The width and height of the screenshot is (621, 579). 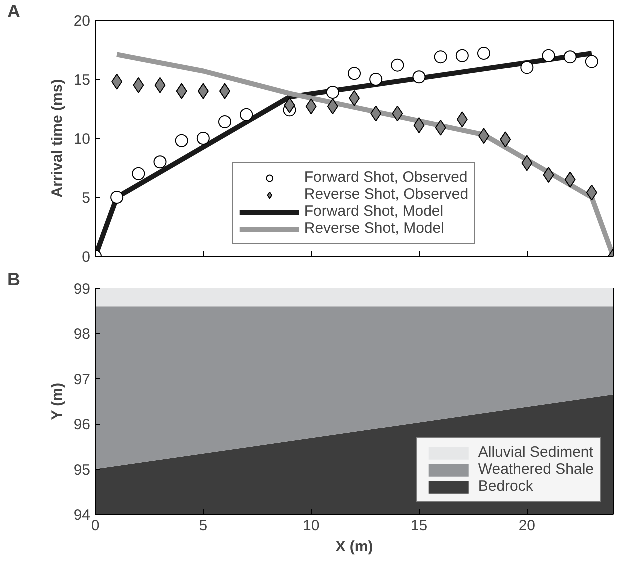 I want to click on y-tick-label: 98, so click(x=82, y=335).